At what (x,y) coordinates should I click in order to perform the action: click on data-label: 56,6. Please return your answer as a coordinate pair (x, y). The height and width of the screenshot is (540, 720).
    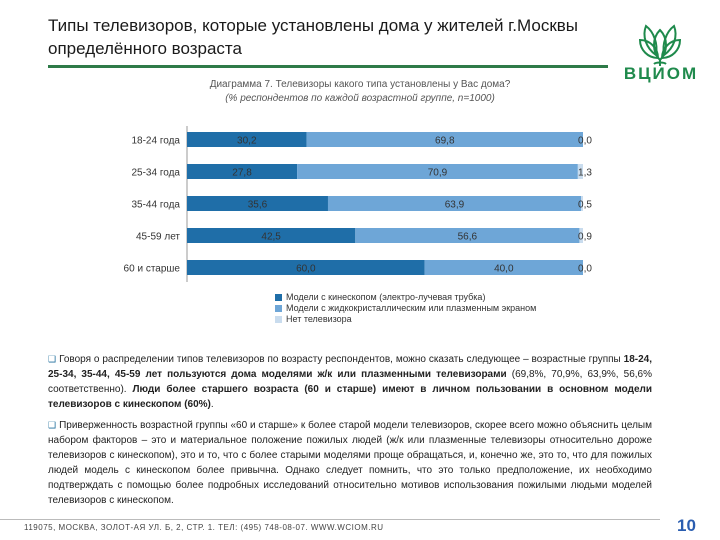
    Looking at the image, I should click on (468, 237).